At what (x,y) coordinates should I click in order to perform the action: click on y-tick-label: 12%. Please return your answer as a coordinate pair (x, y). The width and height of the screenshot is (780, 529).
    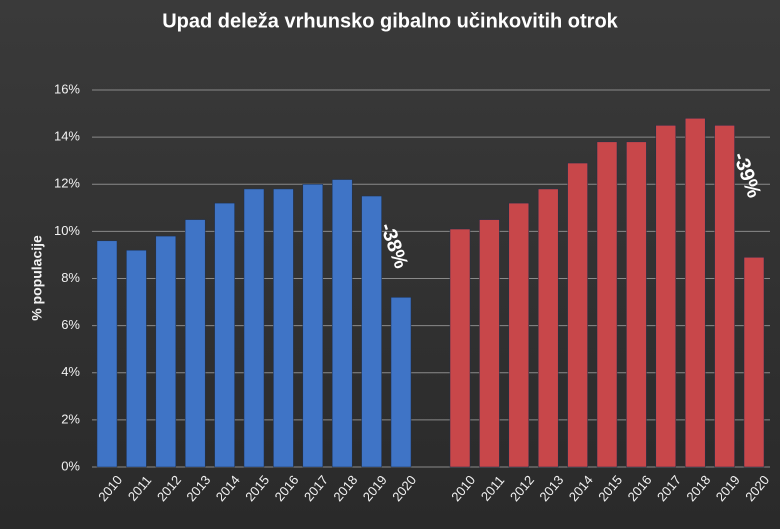
    Looking at the image, I should click on (67, 183).